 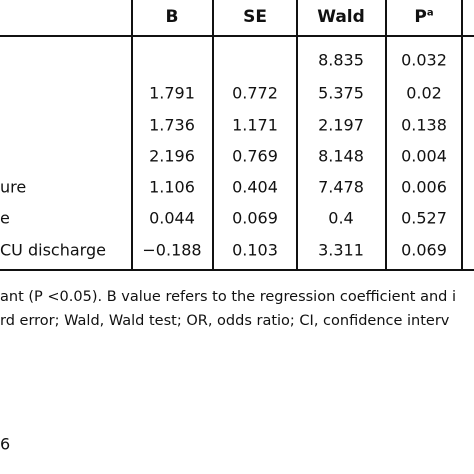 What do you see at coordinates (255, 156) in the screenshot?
I see `table-cell: 0.769` at bounding box center [255, 156].